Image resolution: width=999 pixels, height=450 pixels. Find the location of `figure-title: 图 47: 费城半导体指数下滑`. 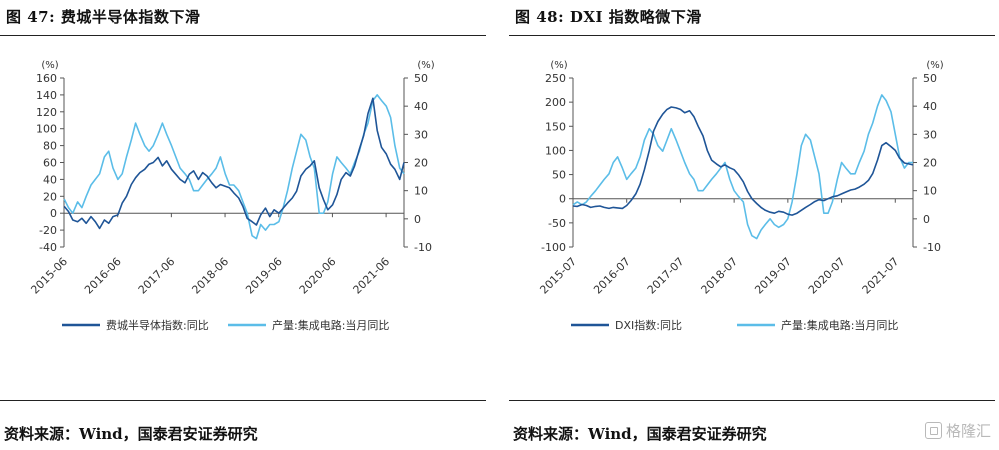

figure-title: 图 47: 费城半导体指数下滑 is located at coordinates (103, 17).